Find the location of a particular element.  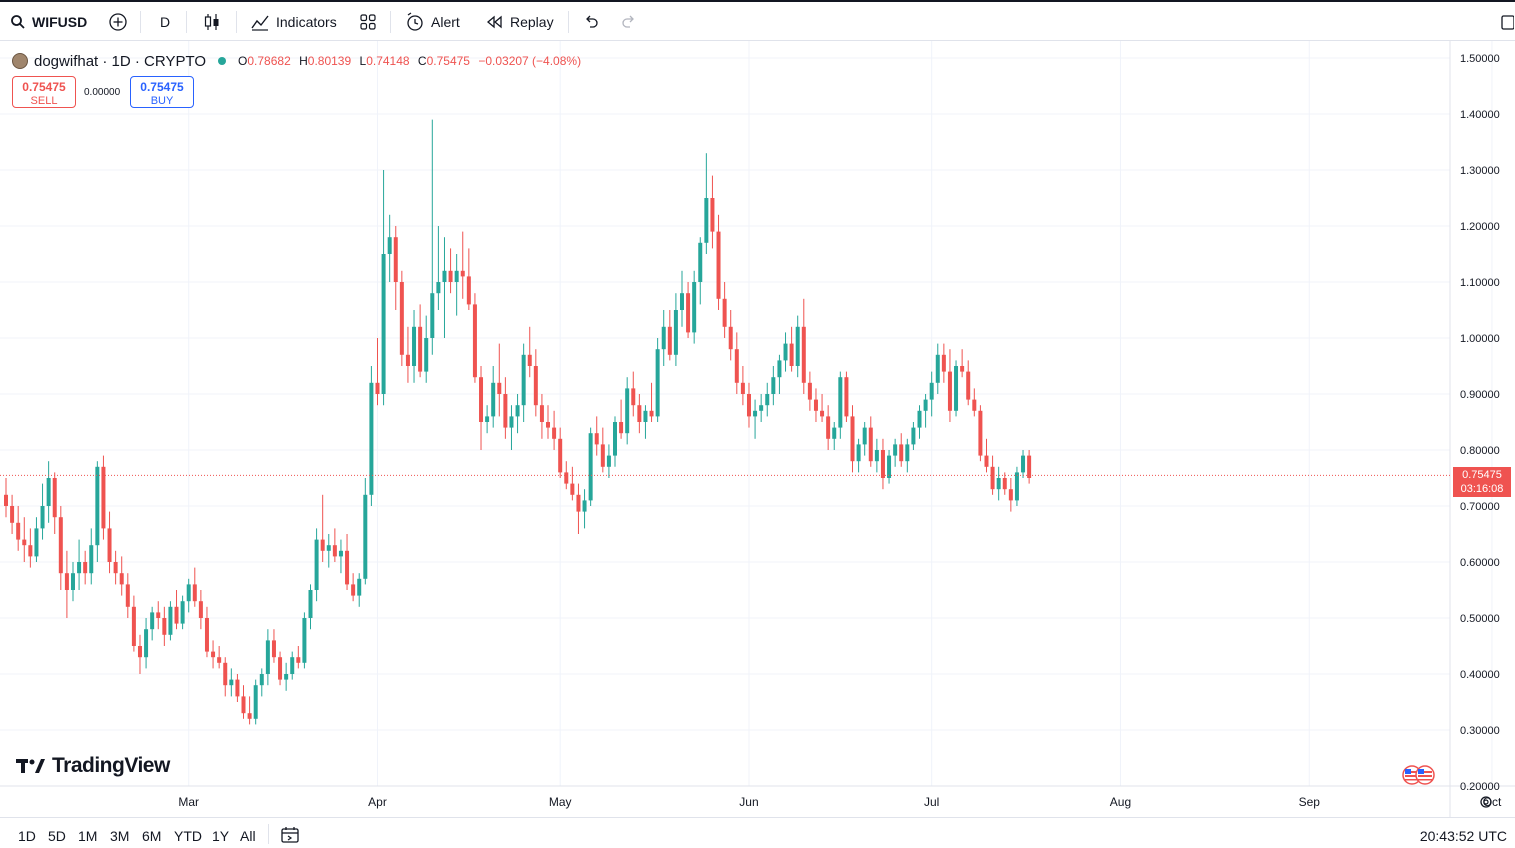

compare-button is located at coordinates (118, 21).